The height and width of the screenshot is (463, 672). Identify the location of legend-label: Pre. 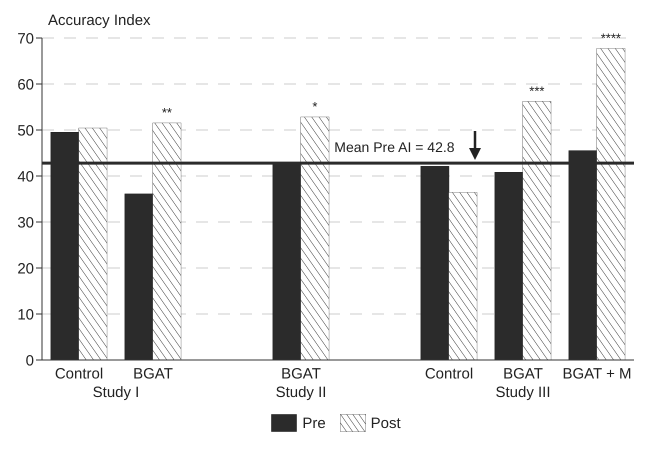
(314, 423).